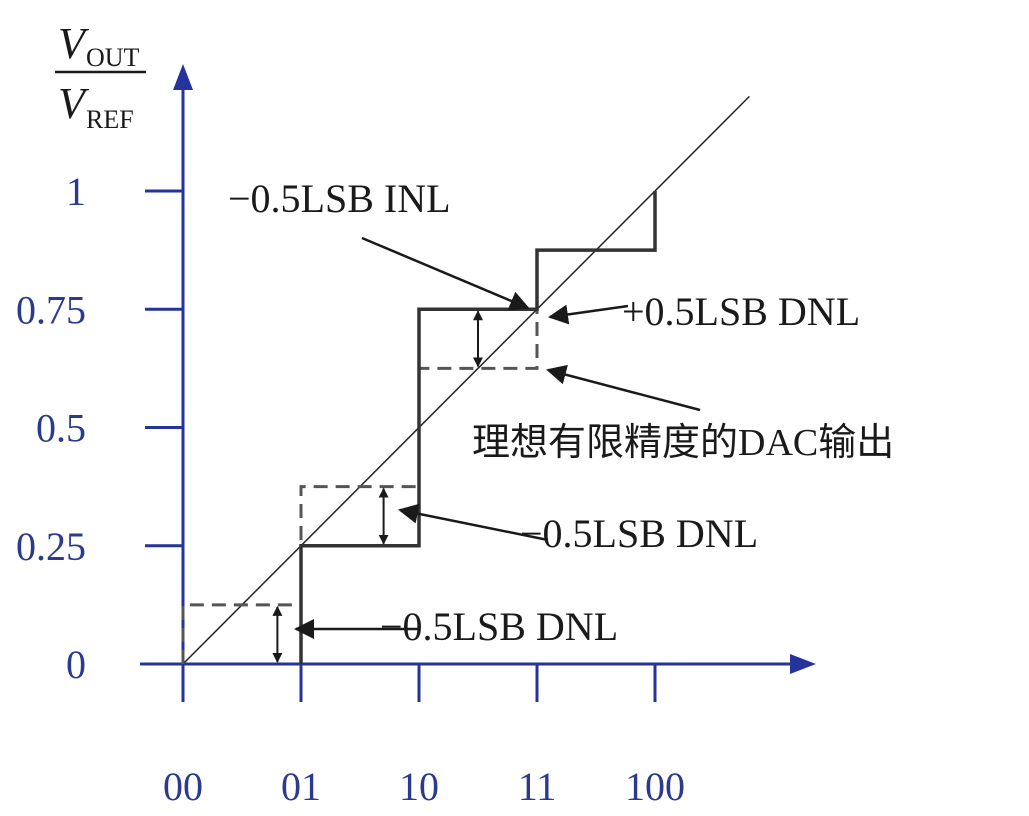 The image size is (1029, 816). Describe the element at coordinates (623, 388) in the screenshot. I see `ideal-output-annotation-arrow` at that location.